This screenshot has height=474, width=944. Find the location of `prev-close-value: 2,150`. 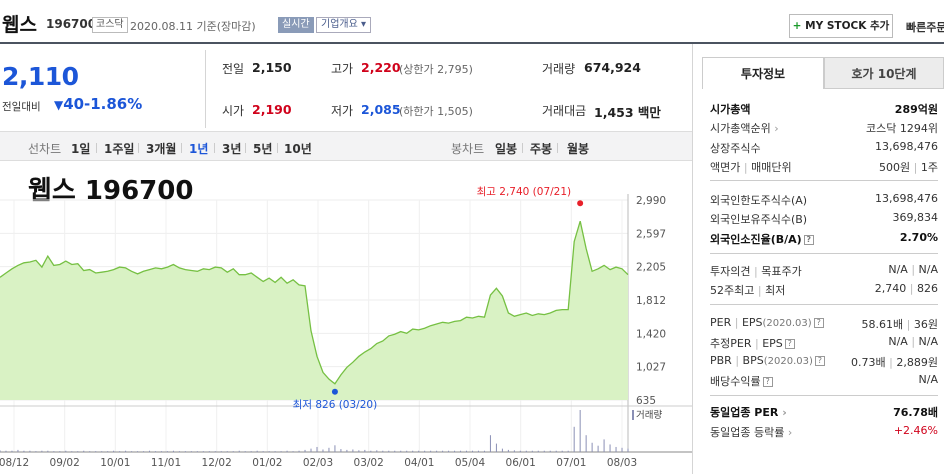

prev-close-value: 2,150 is located at coordinates (272, 67).